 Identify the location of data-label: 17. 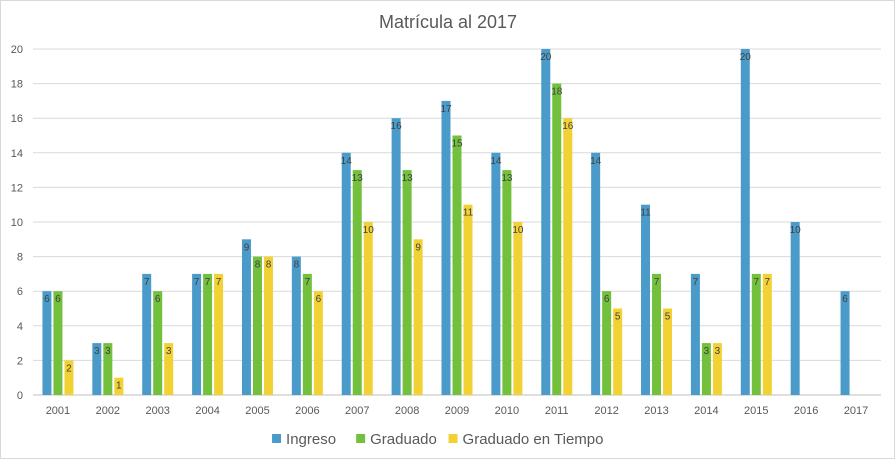
(446, 109).